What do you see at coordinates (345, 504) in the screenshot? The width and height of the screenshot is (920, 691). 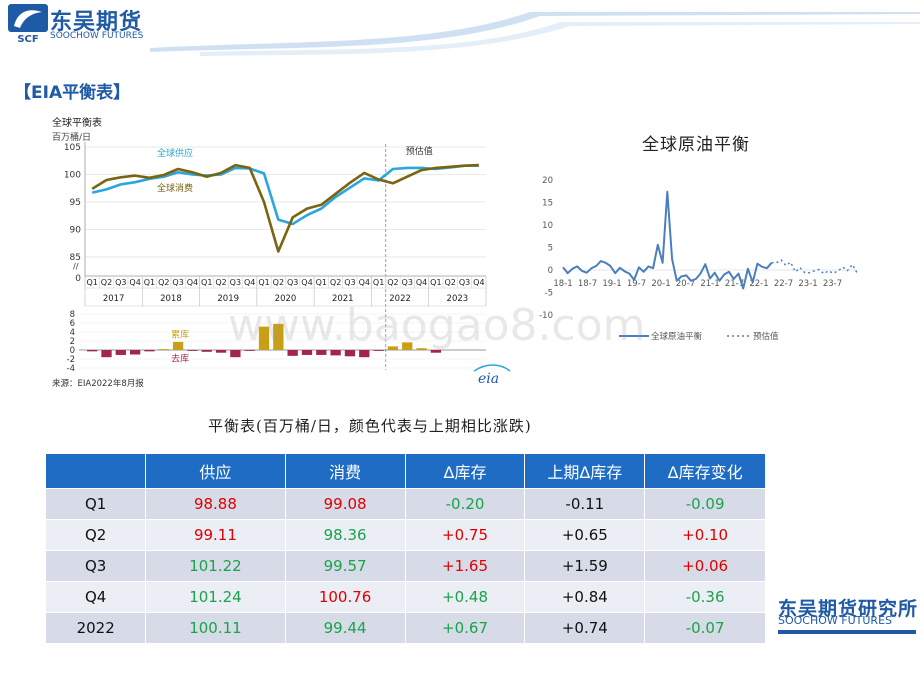 I see `table-cell: 99.08` at bounding box center [345, 504].